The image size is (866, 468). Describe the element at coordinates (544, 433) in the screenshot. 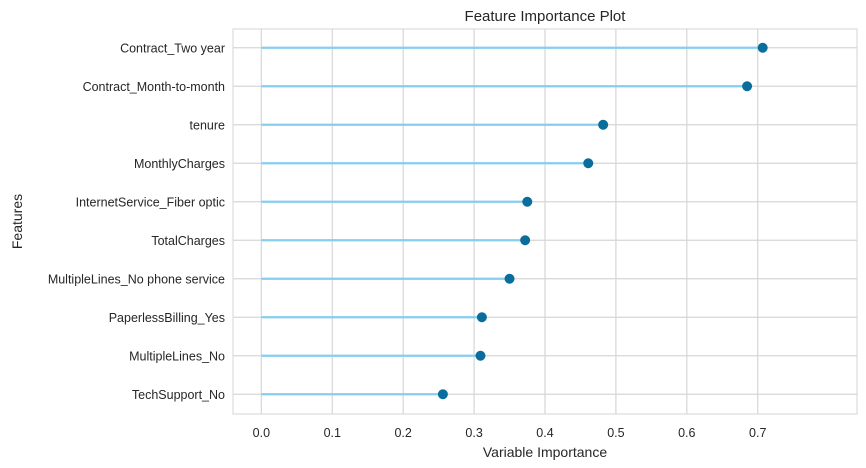

I see `x-tick-label: 0.4` at that location.